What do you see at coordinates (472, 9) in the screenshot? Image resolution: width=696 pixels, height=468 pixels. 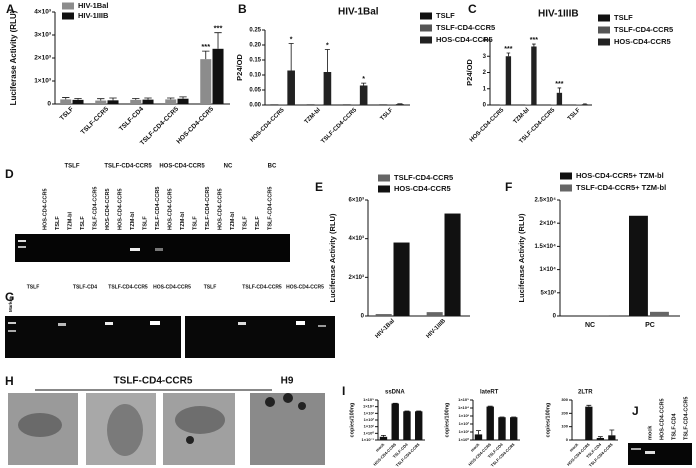 I see `panel-letter: C` at bounding box center [472, 9].